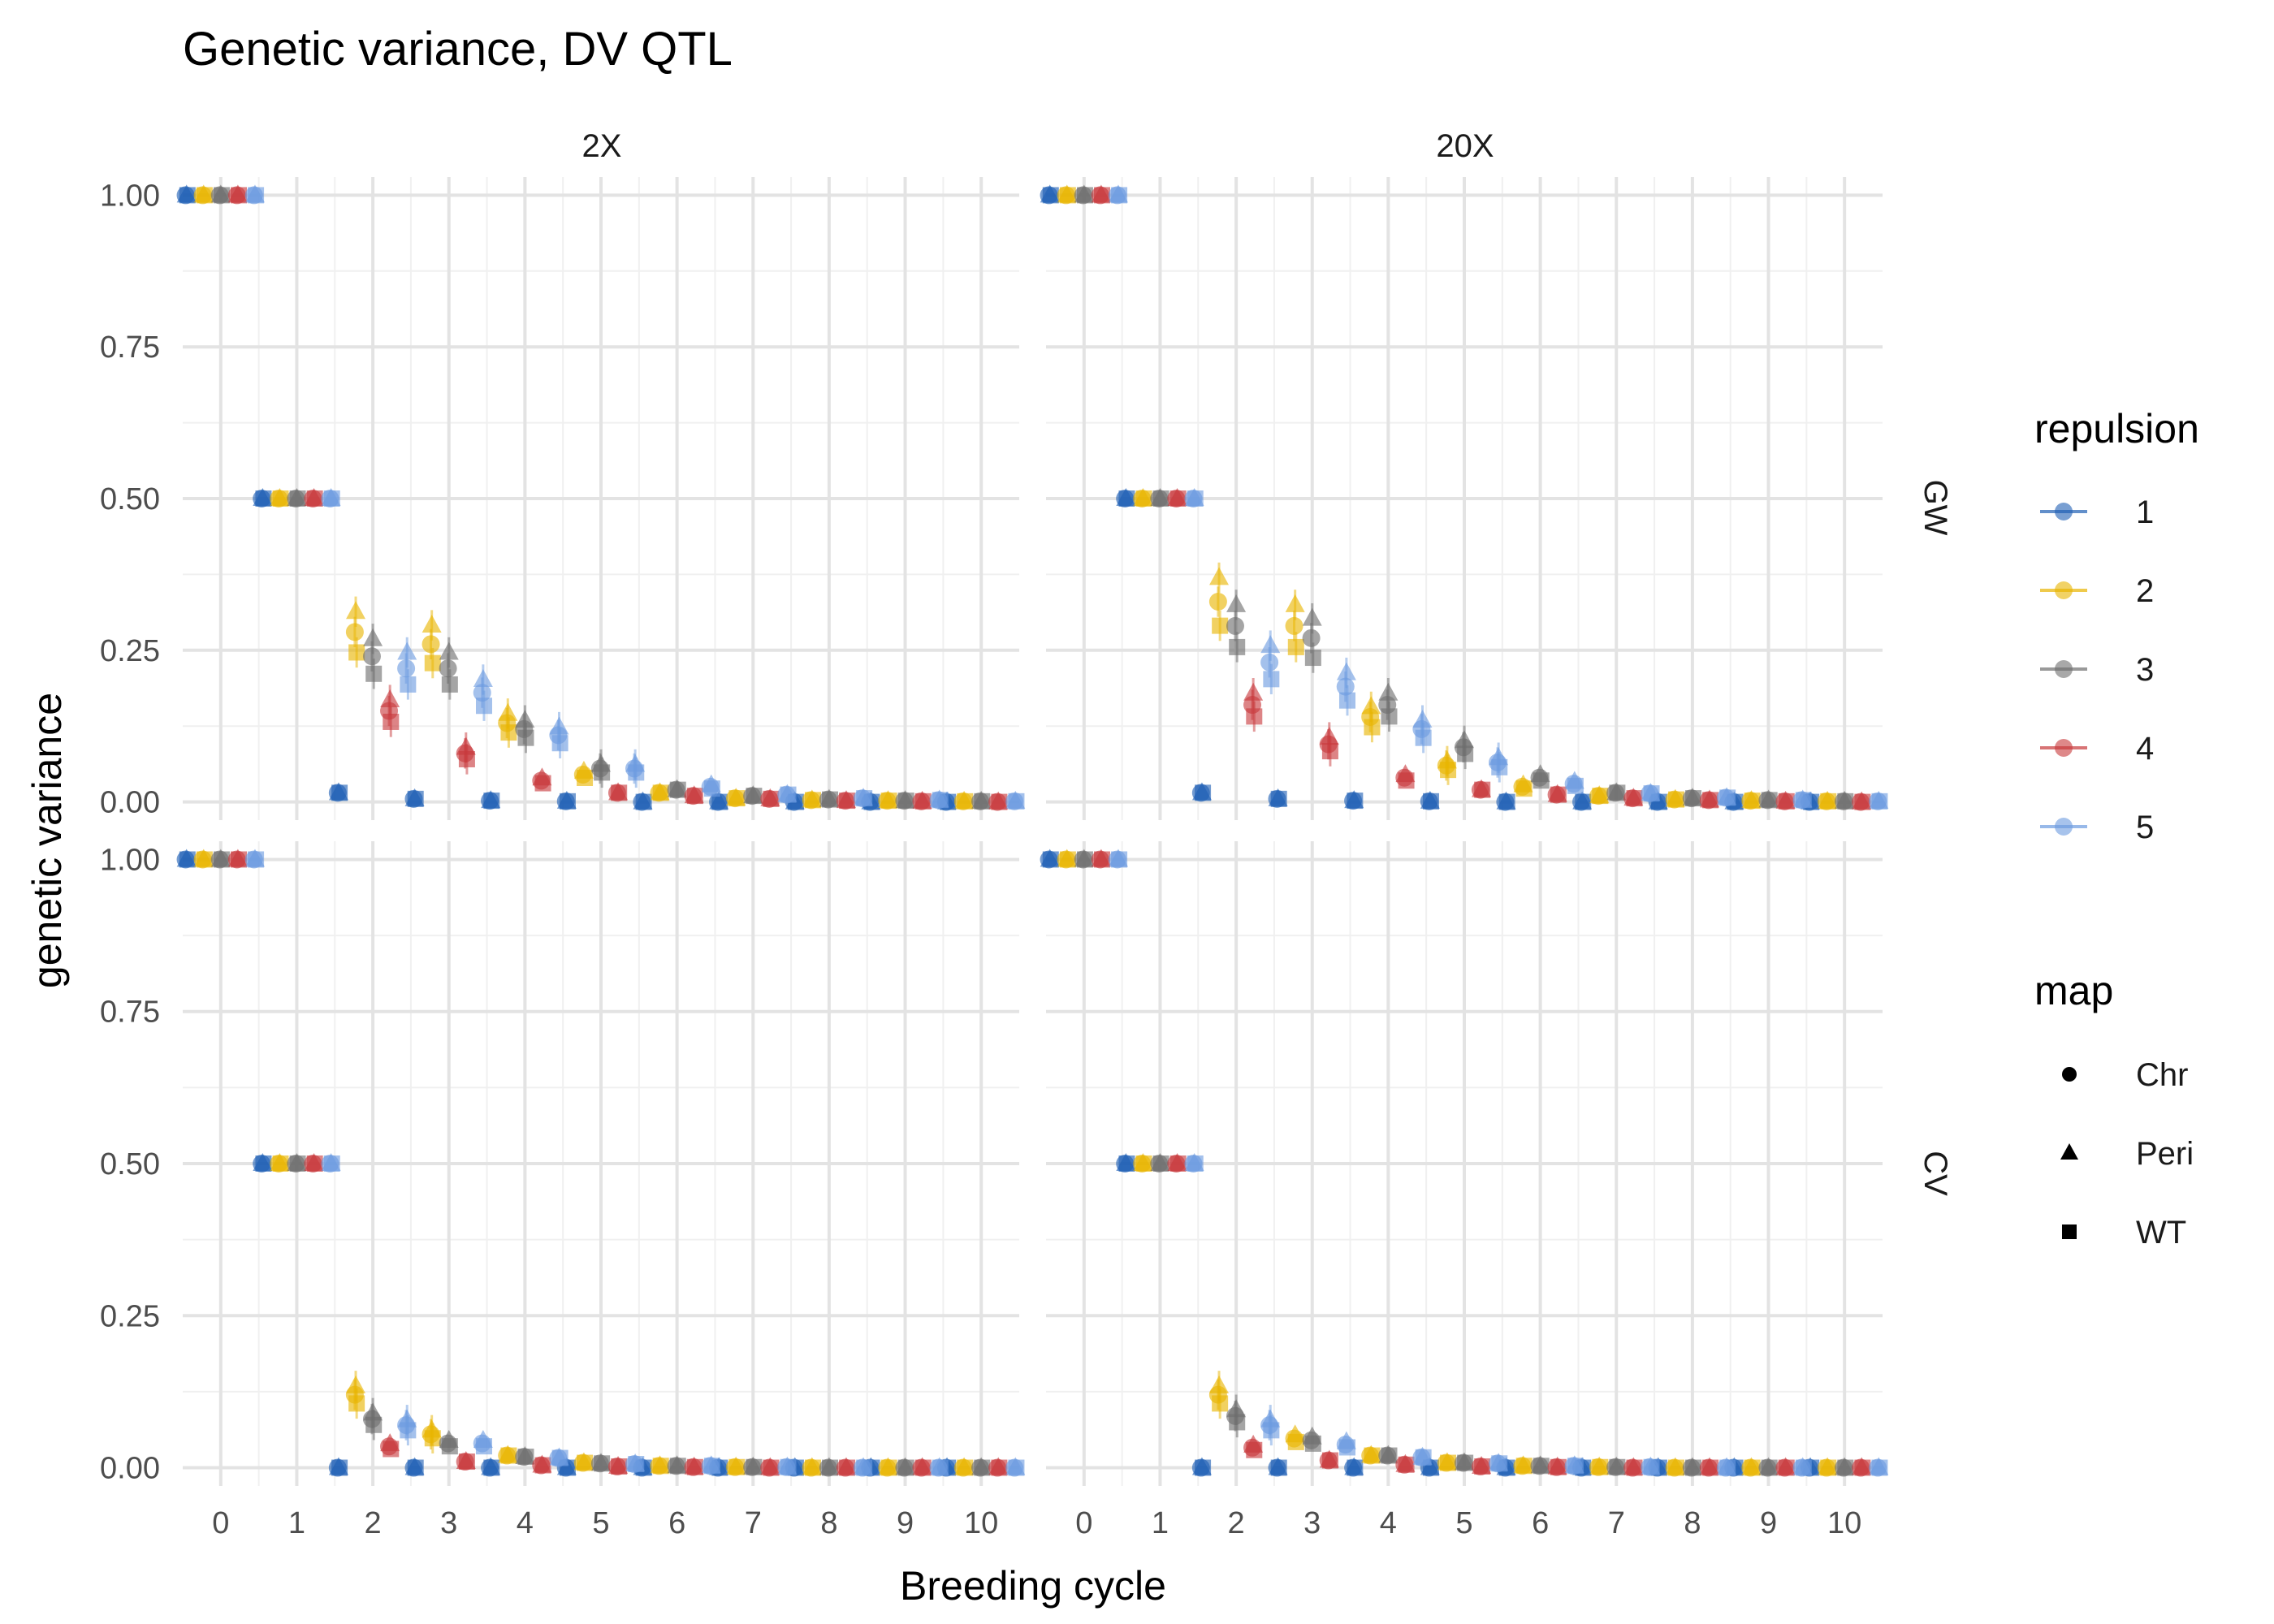 This screenshot has height=1624, width=2274. Describe the element at coordinates (1294, 626) in the screenshot. I see `point-rep2-chr` at that location.